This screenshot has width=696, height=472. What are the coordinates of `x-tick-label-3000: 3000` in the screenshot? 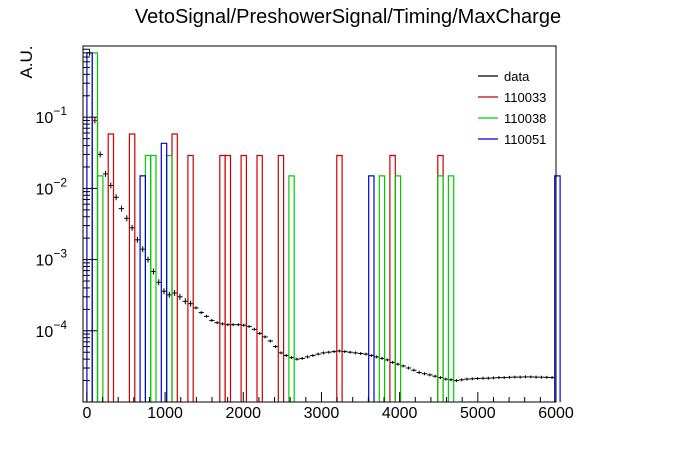 It's located at (322, 413).